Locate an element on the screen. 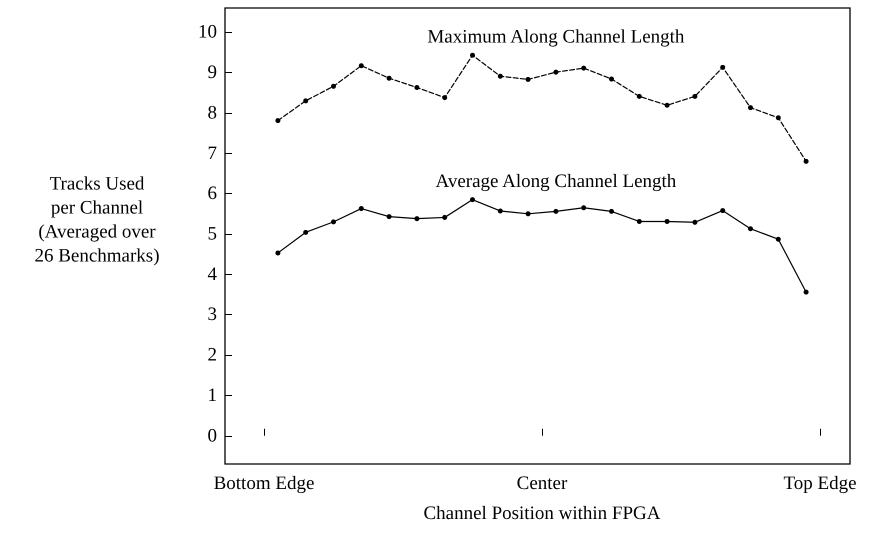 The height and width of the screenshot is (533, 874). annotation: Maximum Along Channel Length is located at coordinates (556, 37).